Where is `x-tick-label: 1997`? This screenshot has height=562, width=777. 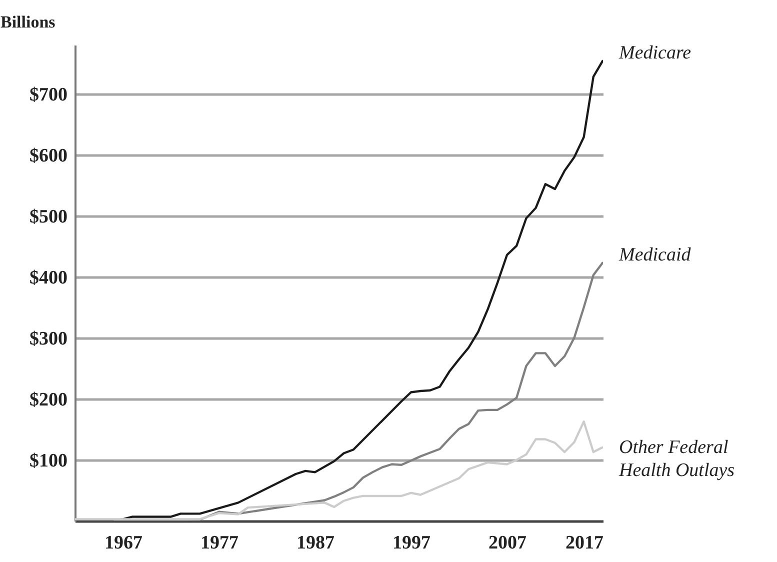 x-tick-label: 1997 is located at coordinates (411, 543).